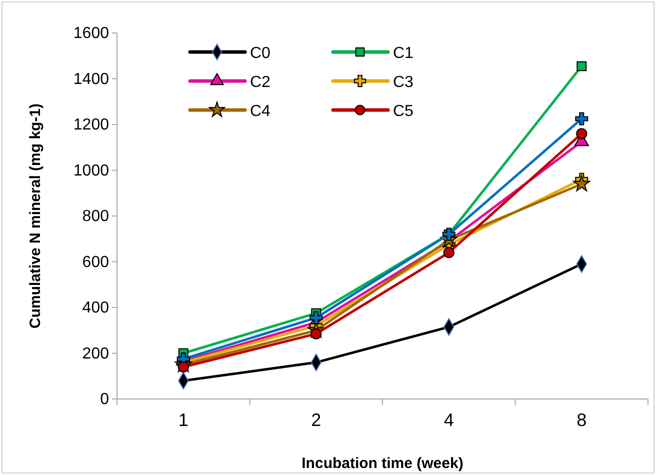  What do you see at coordinates (449, 420) in the screenshot?
I see `x-tick-label: 4` at bounding box center [449, 420].